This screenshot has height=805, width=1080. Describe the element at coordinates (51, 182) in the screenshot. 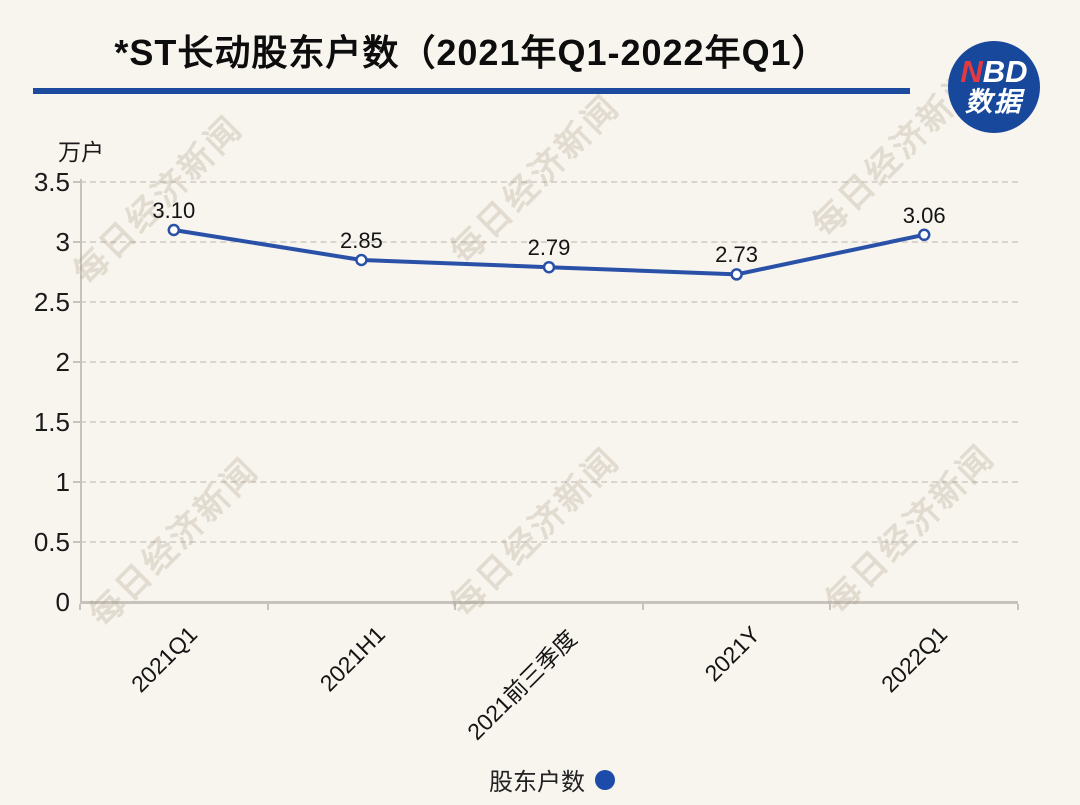

I see `y-axis-label: 3.5` at that location.